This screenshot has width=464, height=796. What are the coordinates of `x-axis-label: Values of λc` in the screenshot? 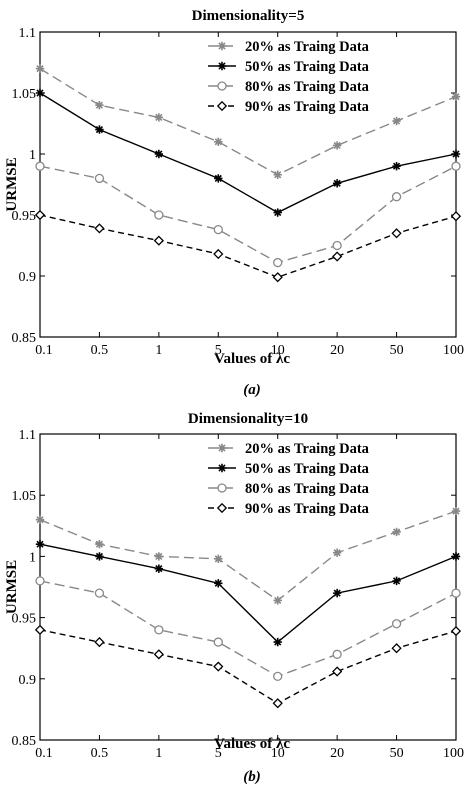 It's located at (252, 359).